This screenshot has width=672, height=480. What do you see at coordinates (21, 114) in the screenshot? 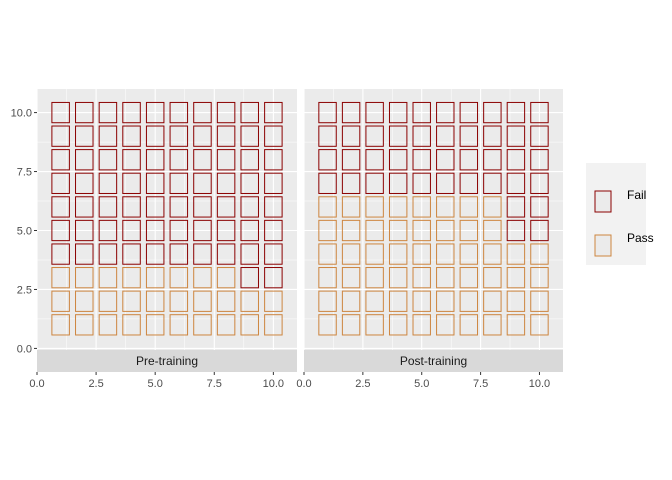
I see `y-tick-label: 10.0` at bounding box center [21, 114].